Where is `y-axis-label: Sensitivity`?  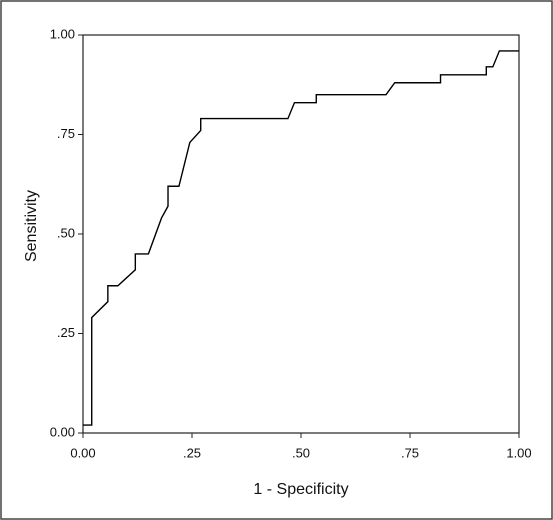
y-axis-label: Sensitivity is located at coordinates (31, 226).